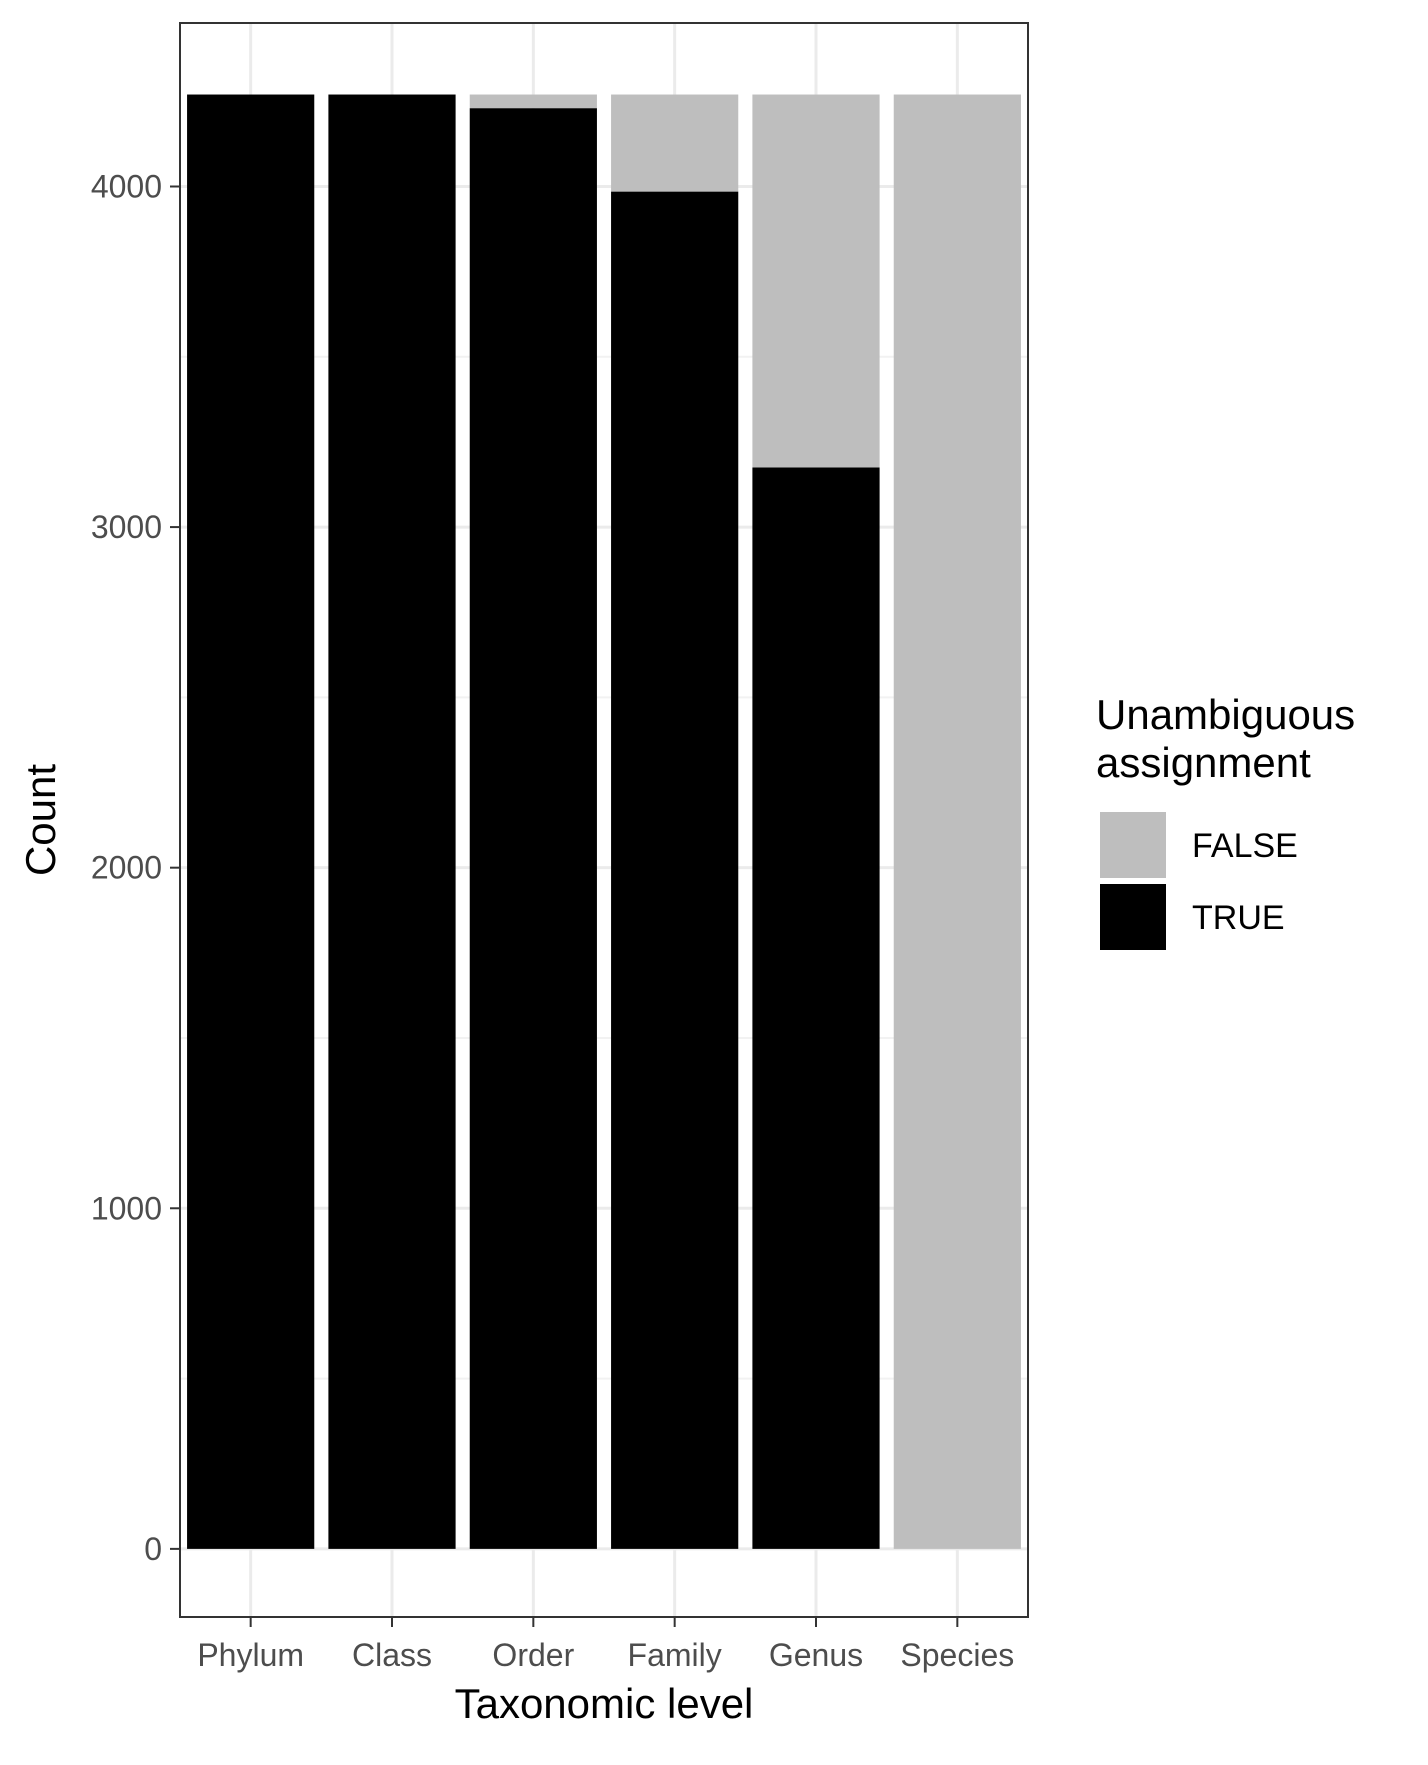  Describe the element at coordinates (1225, 714) in the screenshot. I see `legend-title-line-1: Unambiguous` at that location.